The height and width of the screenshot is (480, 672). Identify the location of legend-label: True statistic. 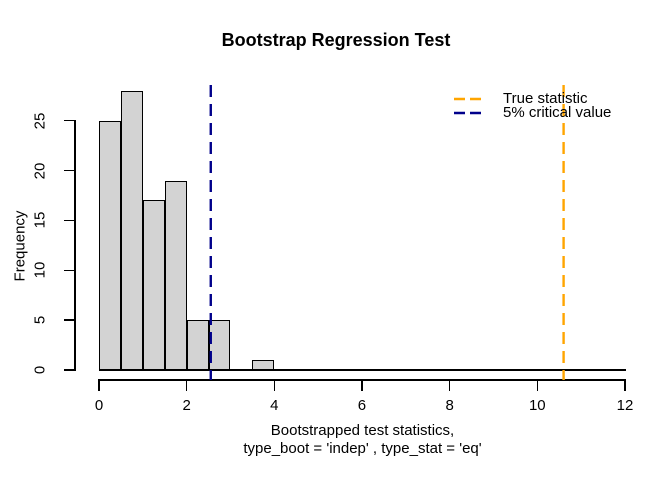
(545, 98).